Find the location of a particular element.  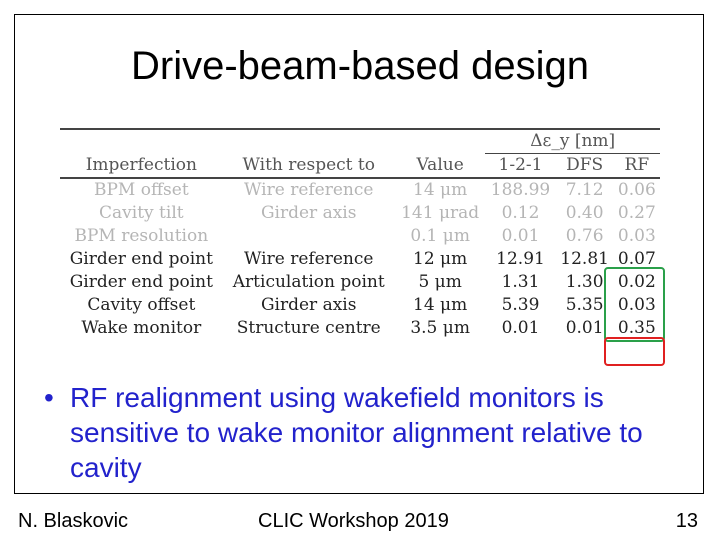

cell-v121: 0.12 is located at coordinates (520, 213).